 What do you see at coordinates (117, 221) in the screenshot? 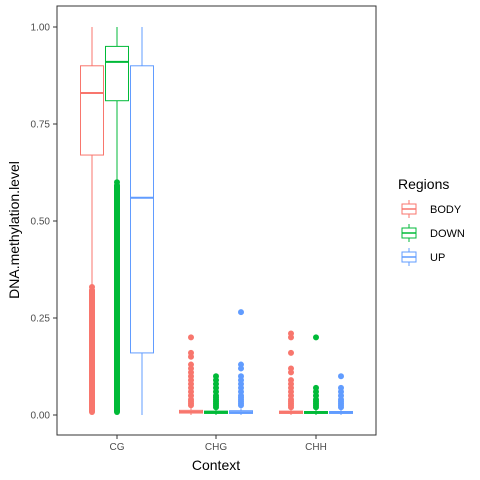
I see `box-down-cg` at bounding box center [117, 221].